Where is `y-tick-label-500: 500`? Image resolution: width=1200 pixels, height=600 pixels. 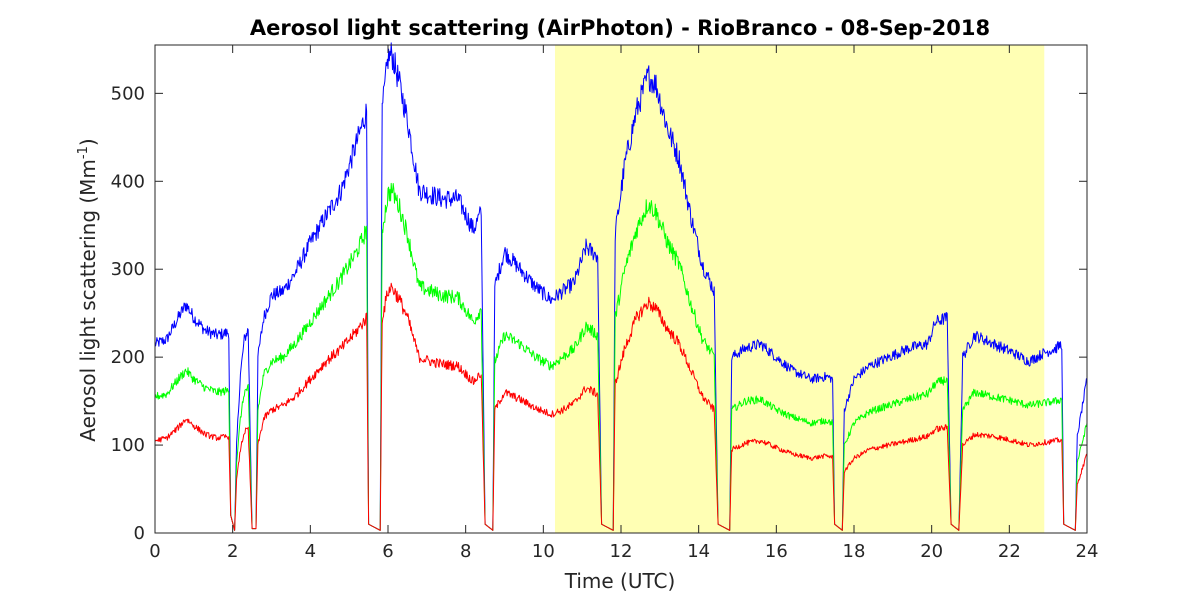
y-tick-label-500: 500 is located at coordinates (128, 93).